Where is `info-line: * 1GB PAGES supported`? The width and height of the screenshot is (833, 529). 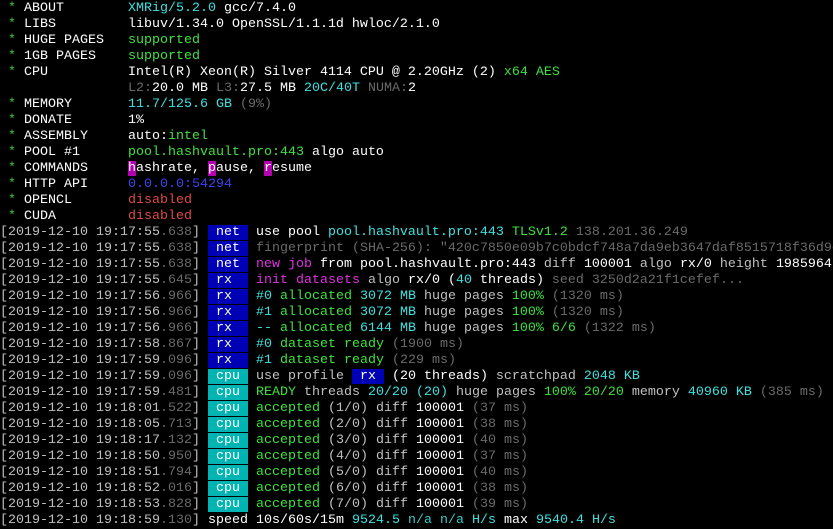
info-line: * 1GB PAGES supported is located at coordinates (416, 57).